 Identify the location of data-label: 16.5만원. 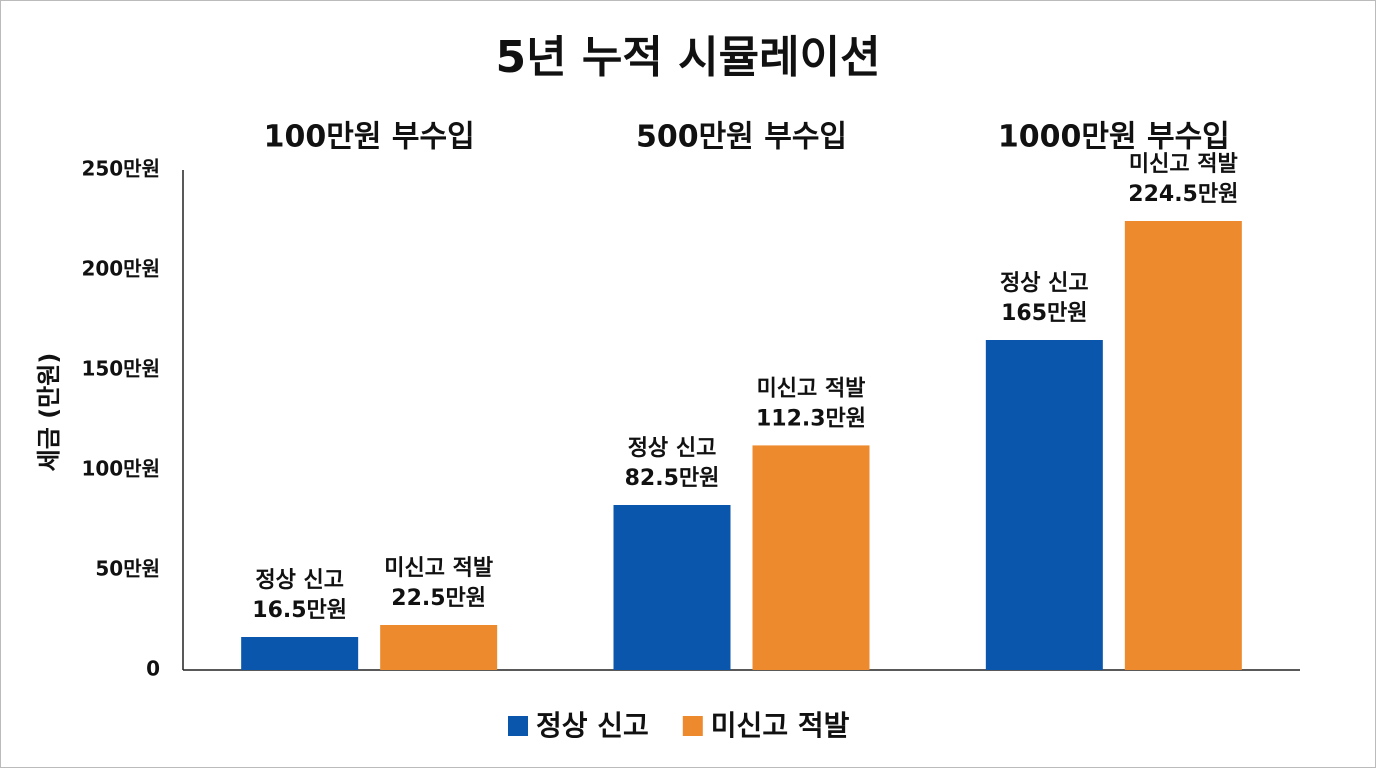
(299, 610).